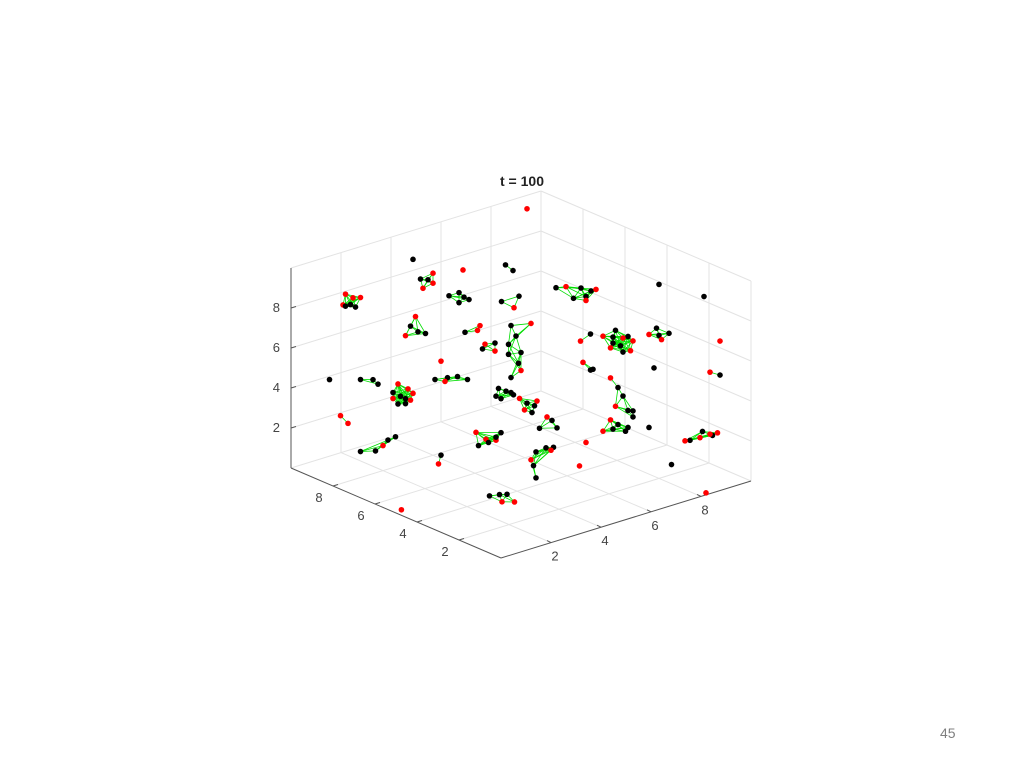 The width and height of the screenshot is (1024, 768). Describe the element at coordinates (626, 519) in the screenshot. I see `x-axis` at that location.